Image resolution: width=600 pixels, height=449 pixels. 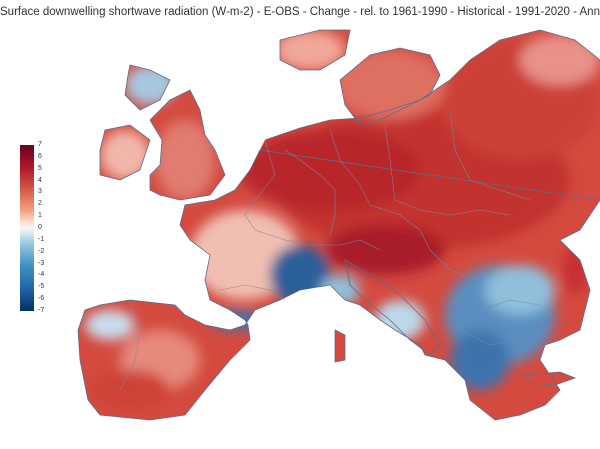 I want to click on legend-tick: -5, so click(x=41, y=287).